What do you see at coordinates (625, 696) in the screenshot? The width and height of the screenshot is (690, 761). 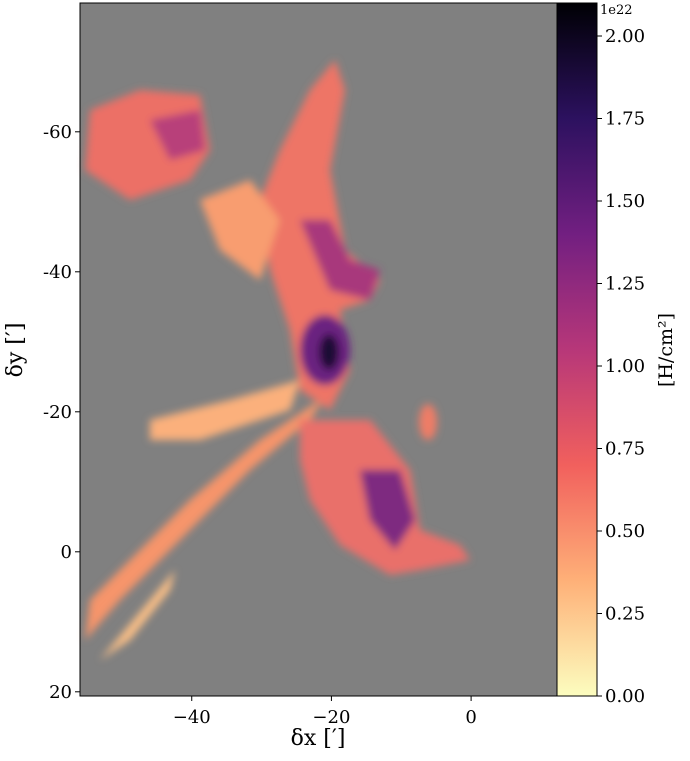 I see `colorbar-tick-label: 0.00` at bounding box center [625, 696].